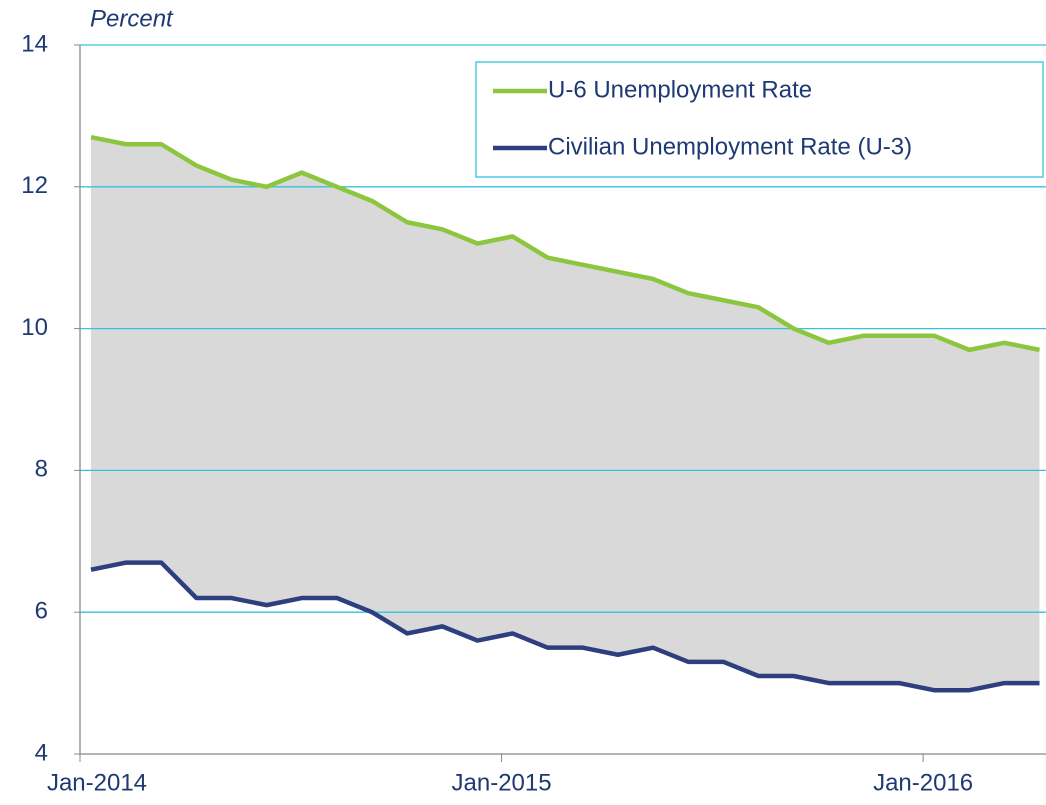  What do you see at coordinates (502, 782) in the screenshot?
I see `x-tick-label: Jan-2015` at bounding box center [502, 782].